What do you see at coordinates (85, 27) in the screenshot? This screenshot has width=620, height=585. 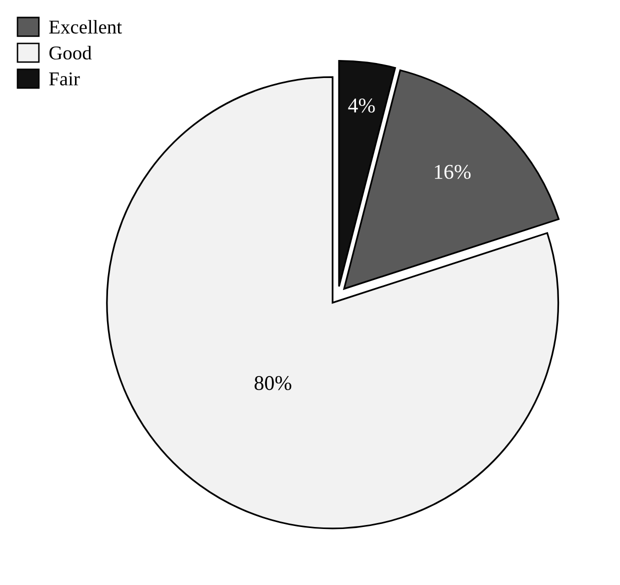 I see `legend-label: Excellent` at bounding box center [85, 27].